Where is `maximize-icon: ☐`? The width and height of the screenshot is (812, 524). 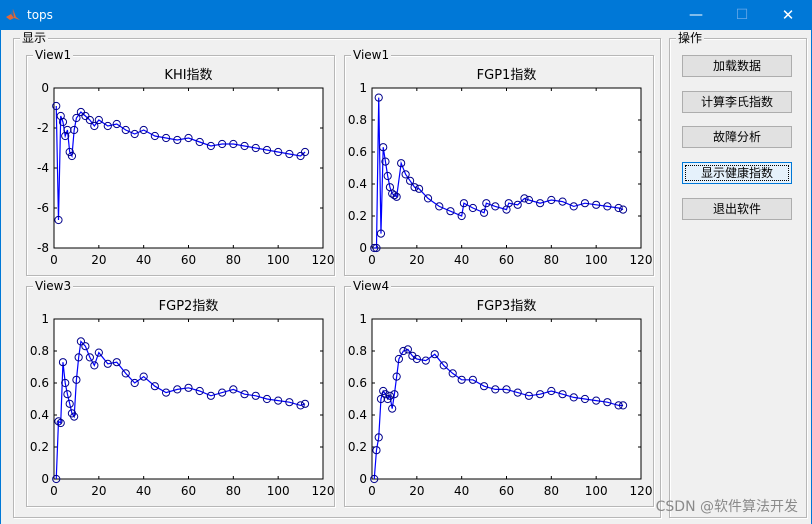
maximize-icon: ☐ is located at coordinates (742, 15).